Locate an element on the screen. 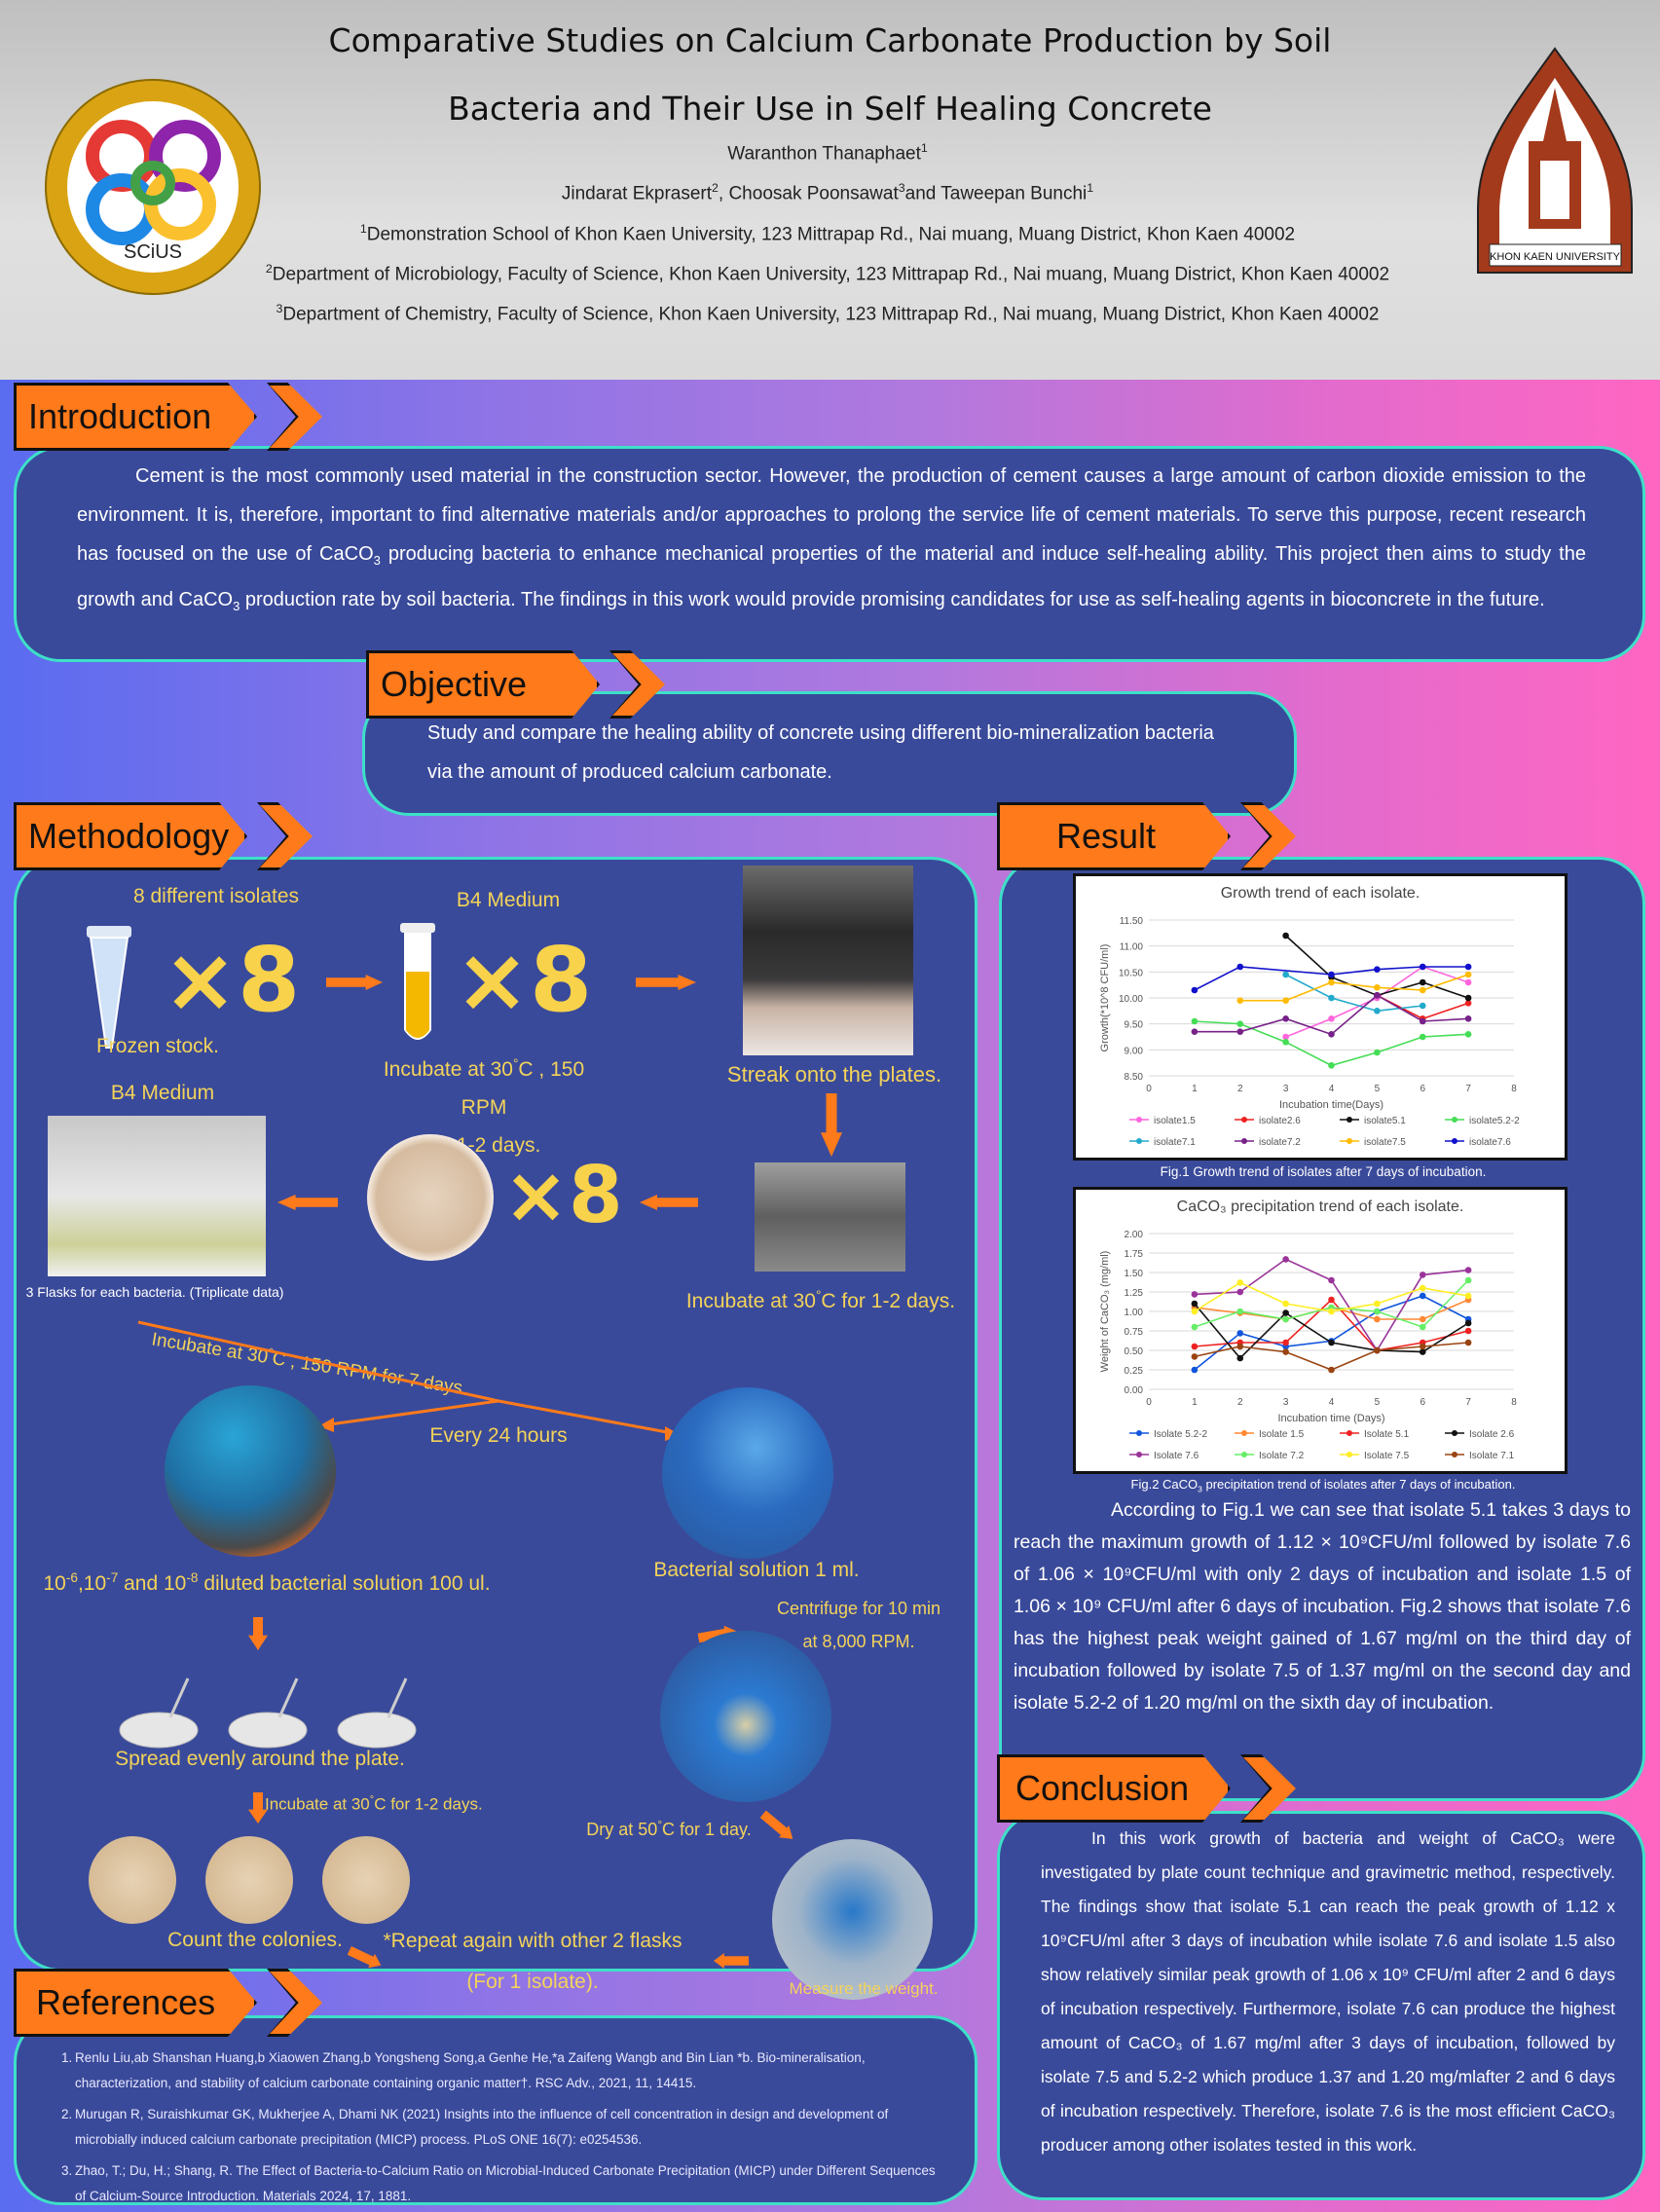  legend-label: isolate7.2 is located at coordinates (1280, 1142).